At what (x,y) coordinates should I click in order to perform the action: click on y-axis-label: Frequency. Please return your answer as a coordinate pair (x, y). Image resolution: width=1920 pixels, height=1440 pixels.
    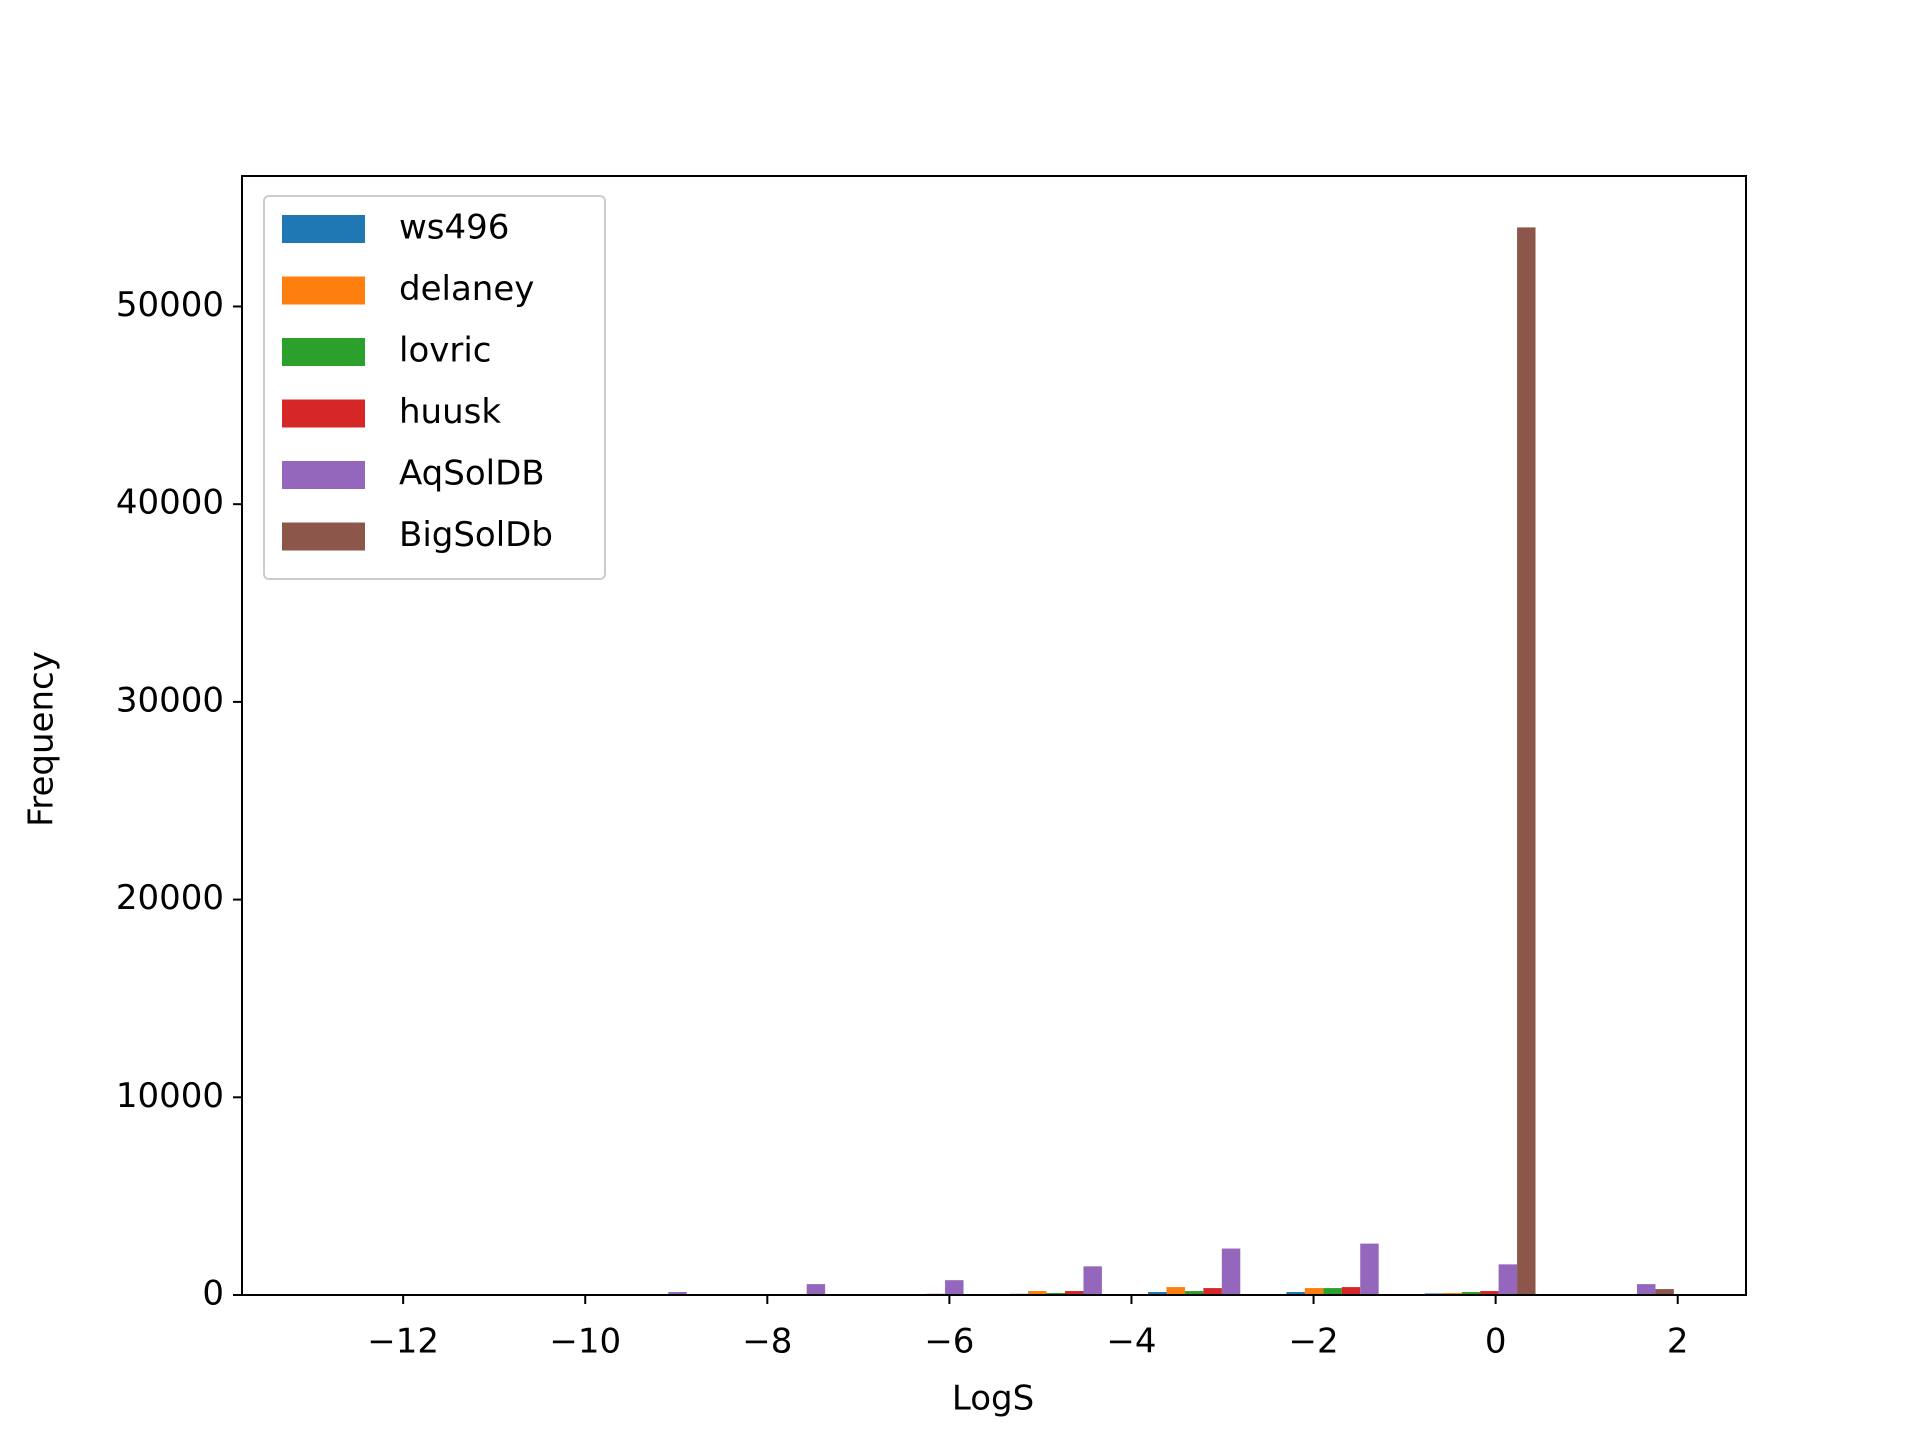
    Looking at the image, I should click on (42, 739).